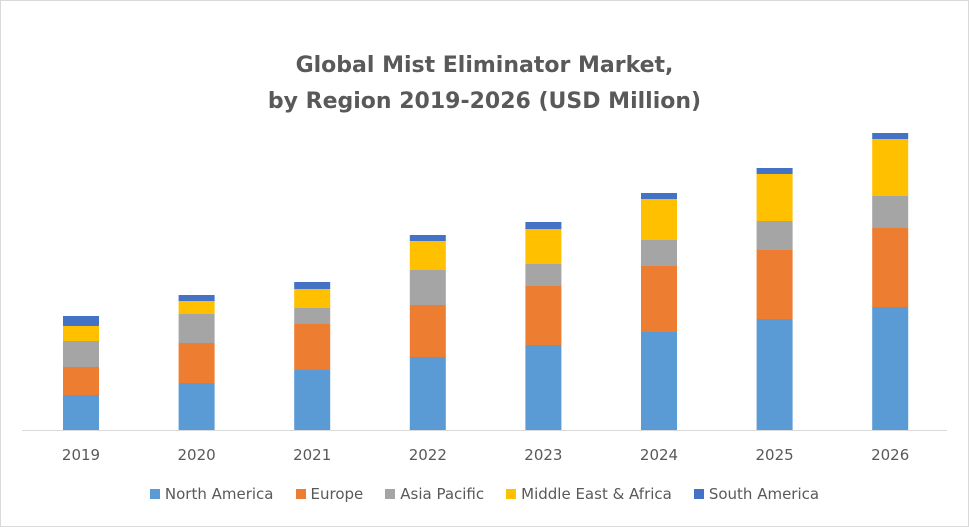  What do you see at coordinates (774, 171) in the screenshot?
I see `bar-segment-south-america-2025` at bounding box center [774, 171].